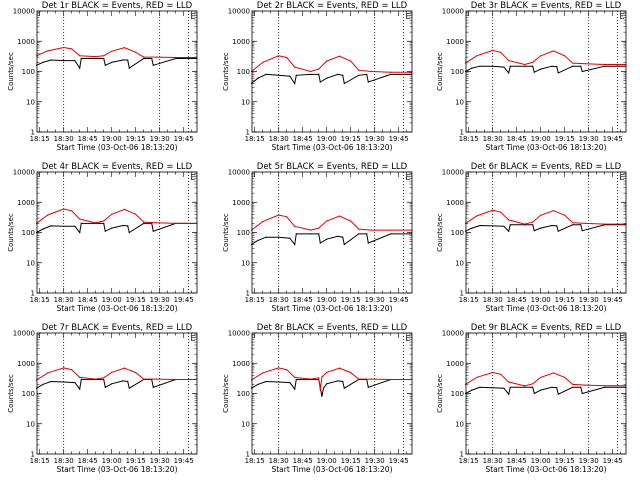 The width and height of the screenshot is (640, 480). I want to click on x-axis-label: Start Time (03-Oct-06 18:13:20), so click(116, 308).